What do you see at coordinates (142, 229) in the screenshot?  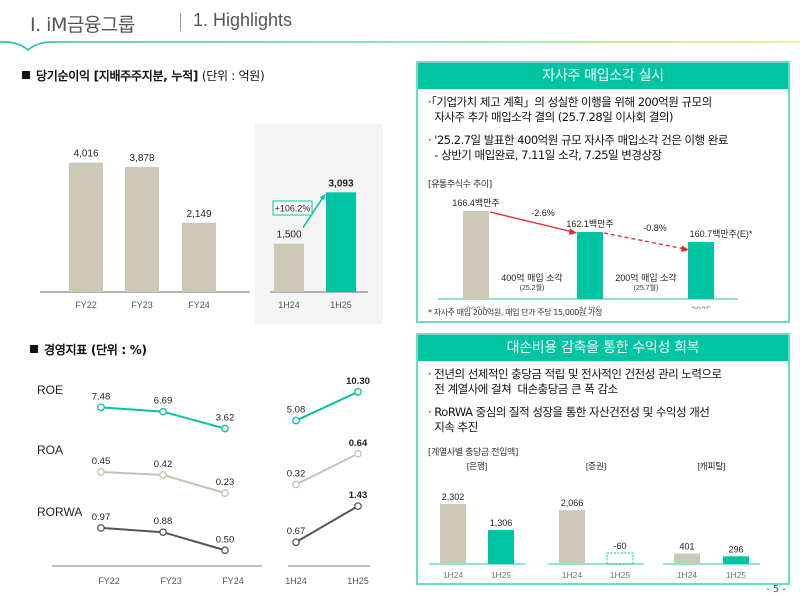 I see `bar-FY23` at bounding box center [142, 229].